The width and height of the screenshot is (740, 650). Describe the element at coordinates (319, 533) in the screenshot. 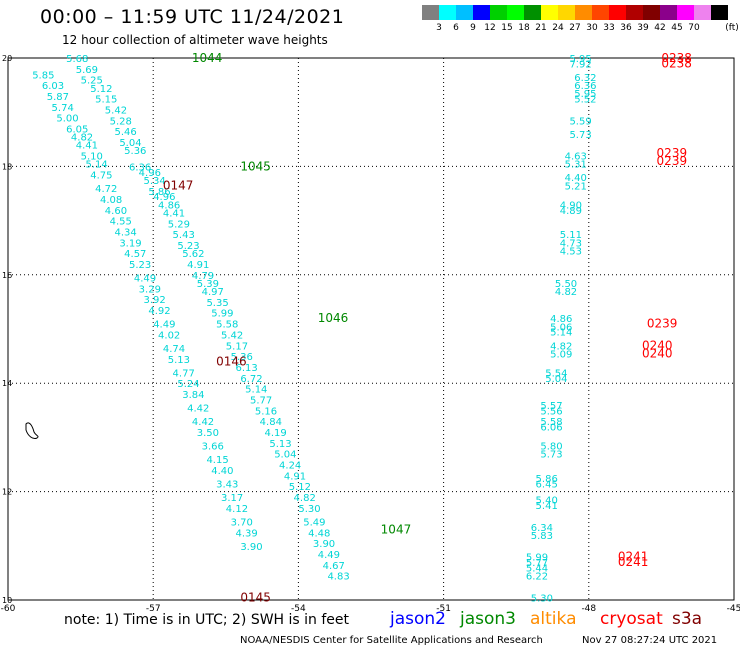

I see `wave-height-value: 4.48` at that location.